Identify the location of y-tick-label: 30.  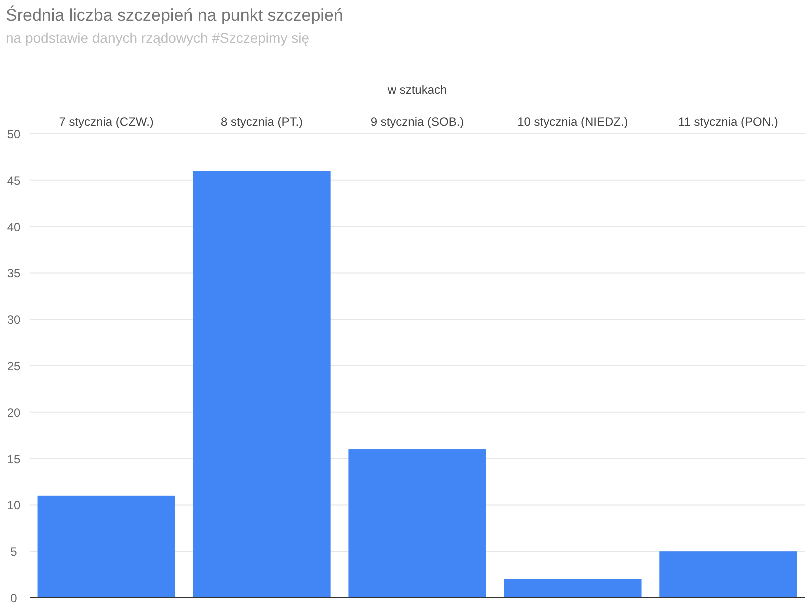
(14, 320).